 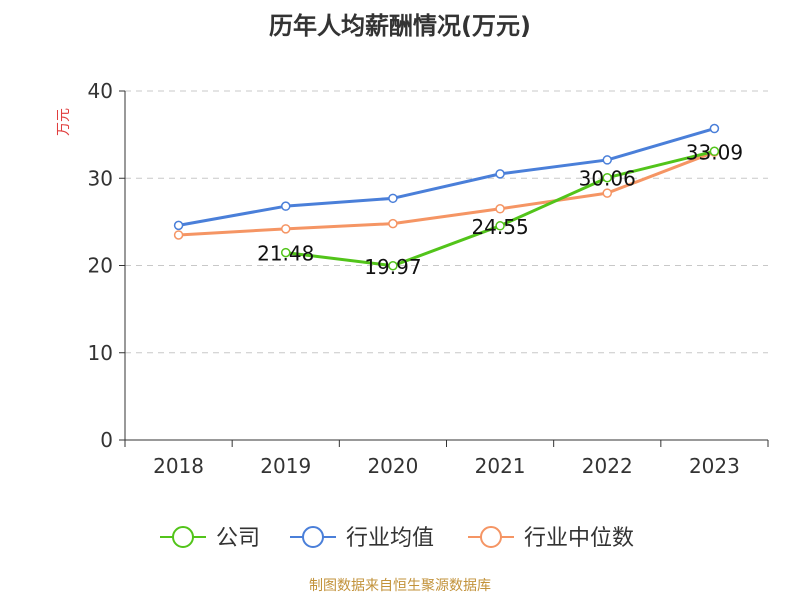 I want to click on x-tick-label: 2021, so click(x=500, y=466).